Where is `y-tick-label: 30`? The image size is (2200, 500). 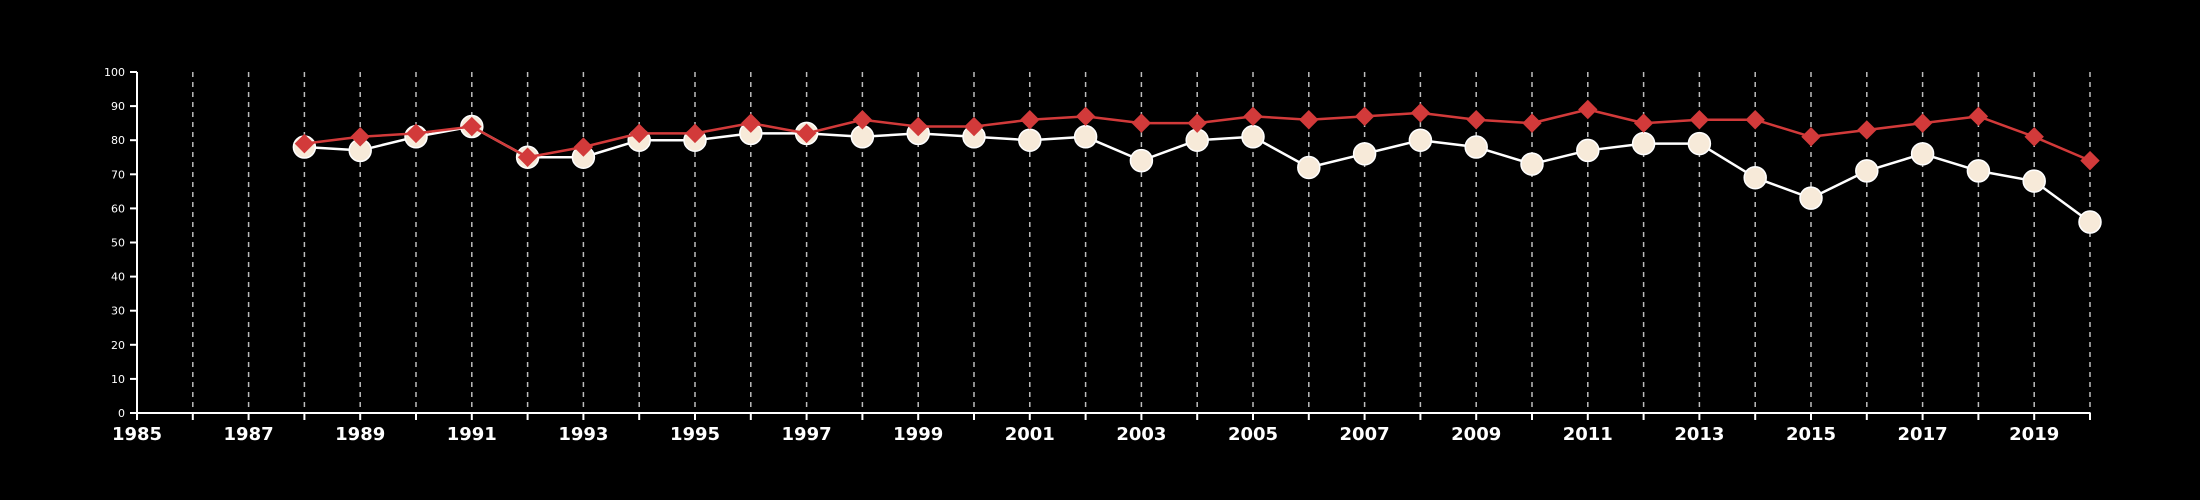 y-tick-label: 30 is located at coordinates (118, 311).